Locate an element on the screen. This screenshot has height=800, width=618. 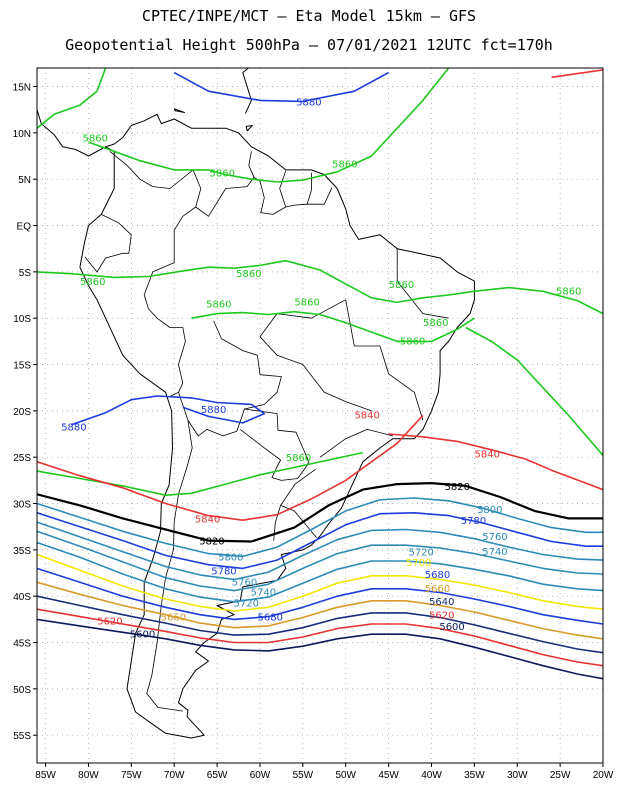
lat-tick-label: EQ is located at coordinates (24, 227).